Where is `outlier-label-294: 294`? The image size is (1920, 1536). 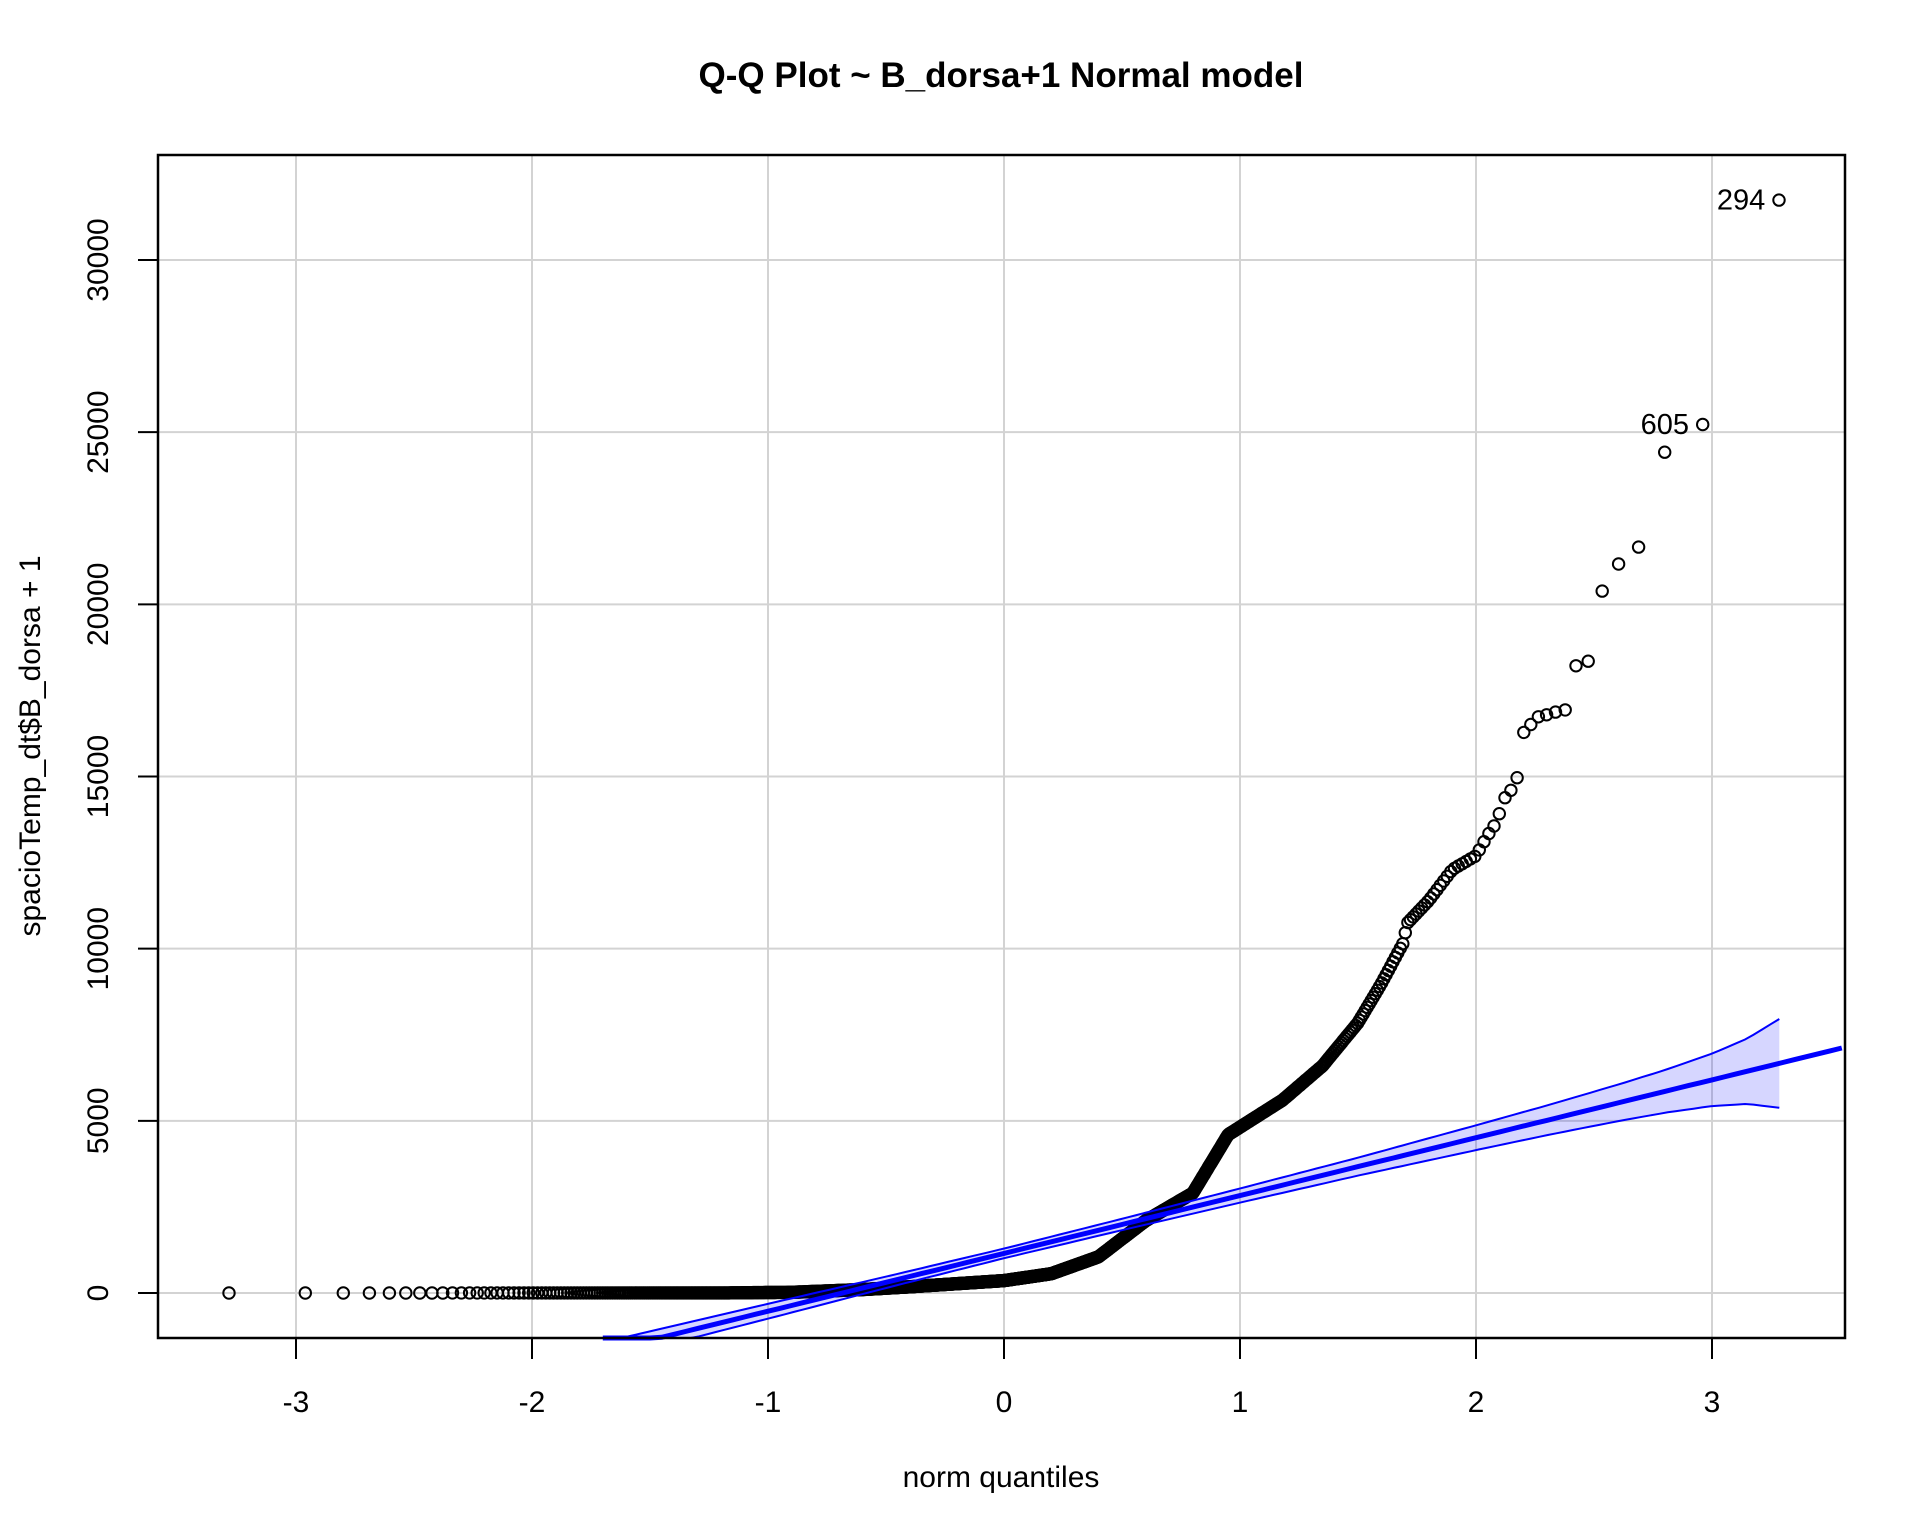
outlier-label-294: 294 is located at coordinates (1741, 200).